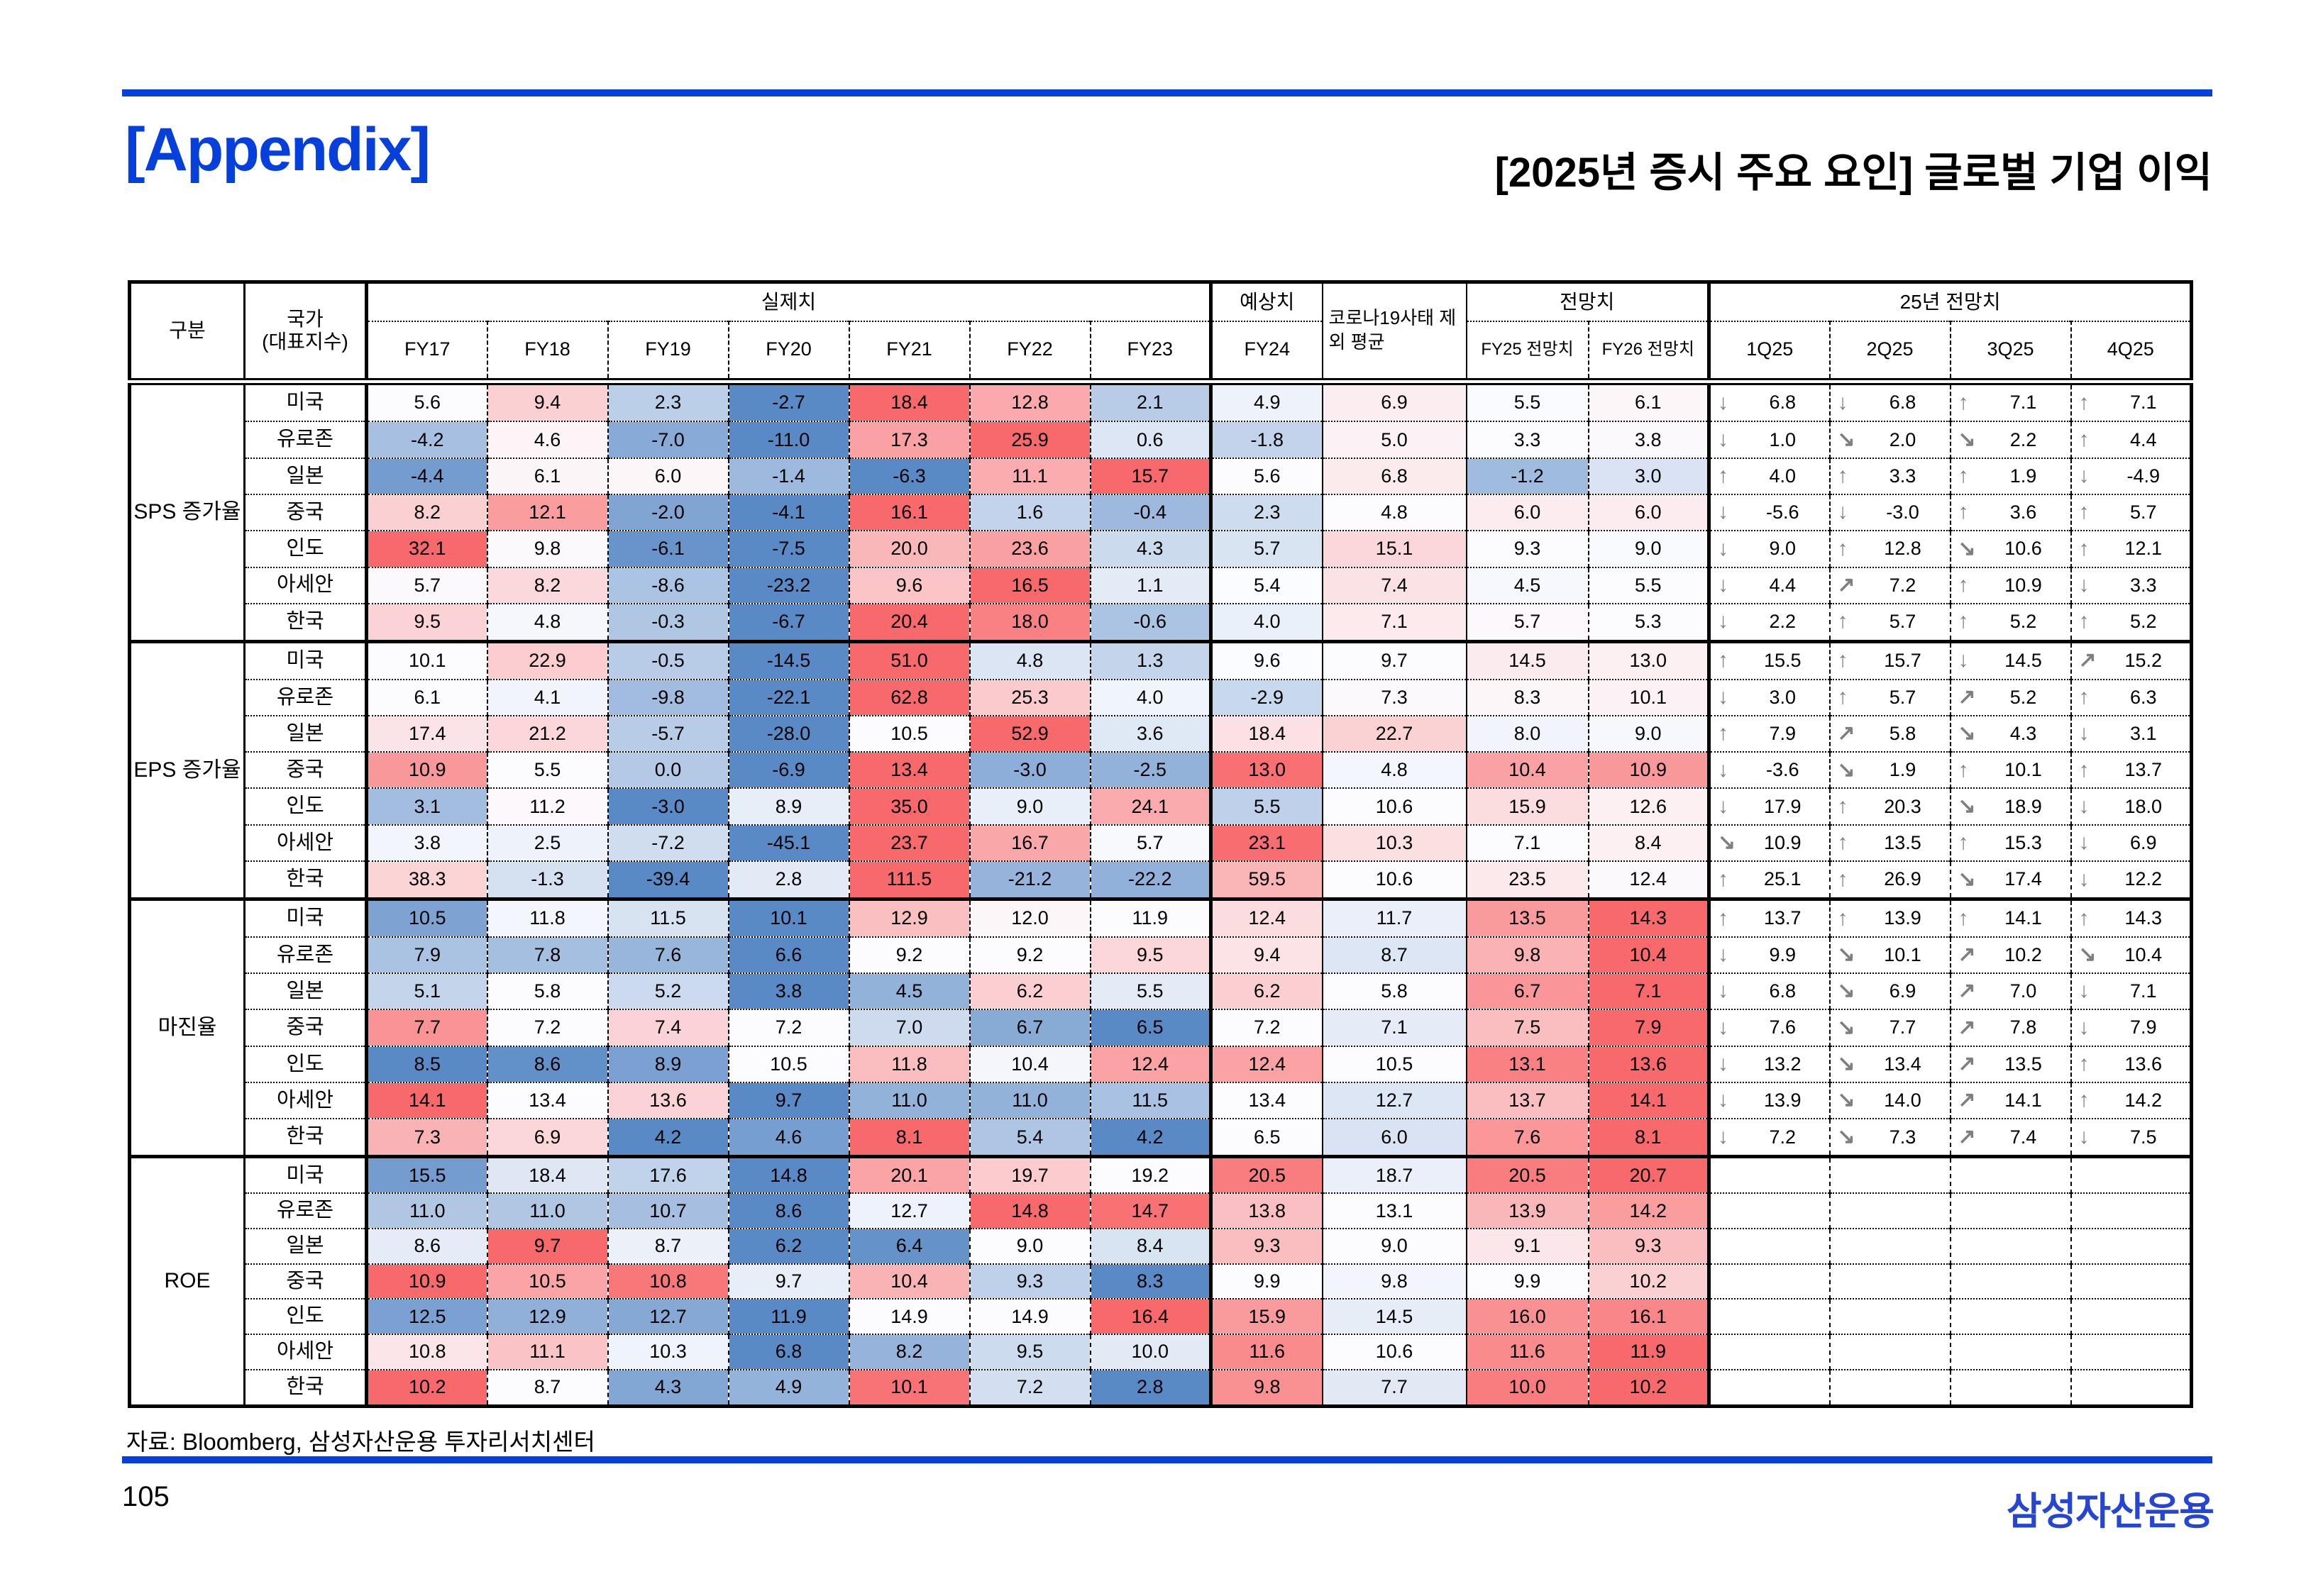 The image size is (2306, 1596). I want to click on value-cell: 8.0, so click(1527, 734).